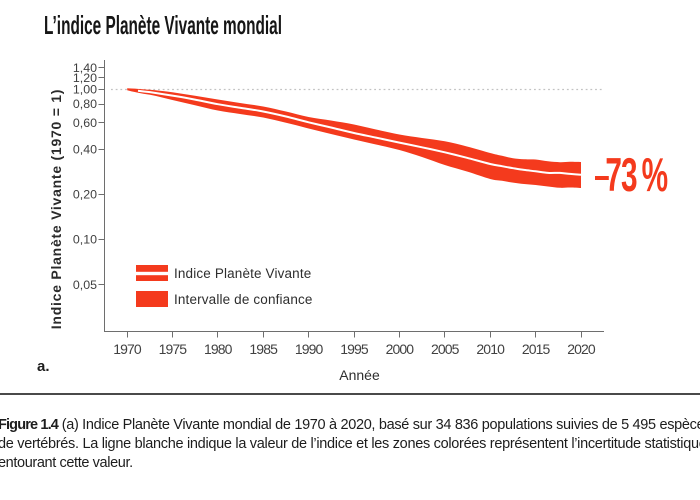 This screenshot has width=700, height=500. Describe the element at coordinates (536, 349) in the screenshot. I see `svg-text: 2015` at that location.